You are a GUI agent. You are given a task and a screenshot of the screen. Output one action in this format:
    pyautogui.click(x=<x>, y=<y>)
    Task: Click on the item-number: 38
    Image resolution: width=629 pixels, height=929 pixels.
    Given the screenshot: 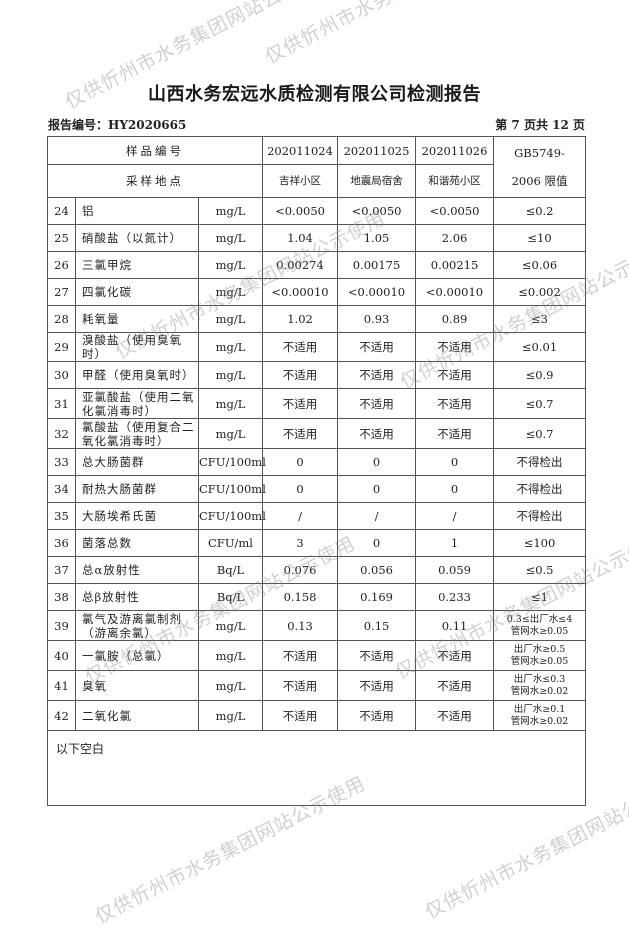 What is the action you would take?
    pyautogui.click(x=61, y=597)
    